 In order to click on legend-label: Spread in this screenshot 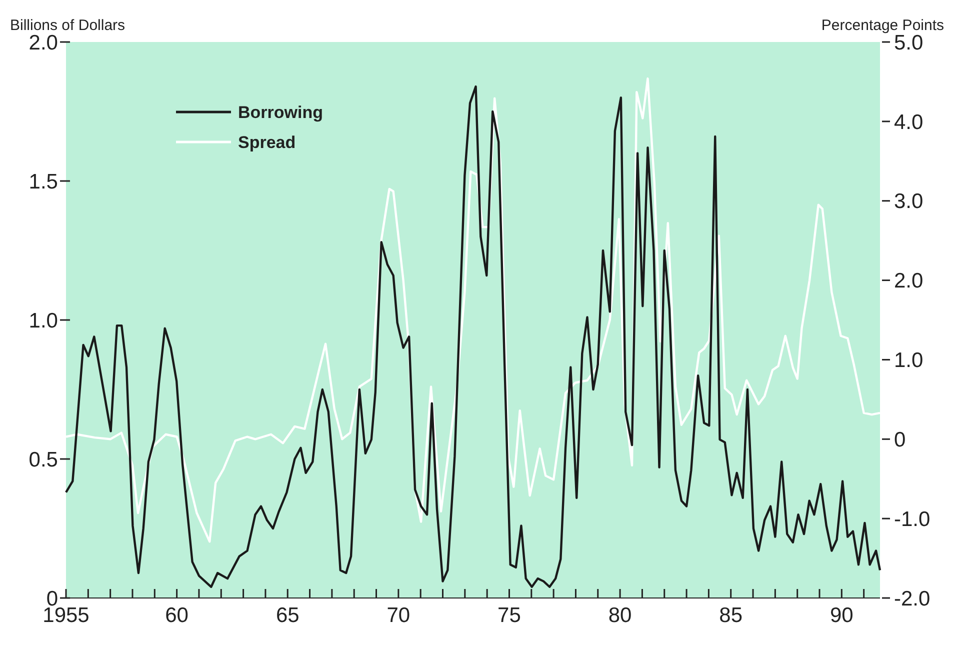, I will do `click(267, 142)`.